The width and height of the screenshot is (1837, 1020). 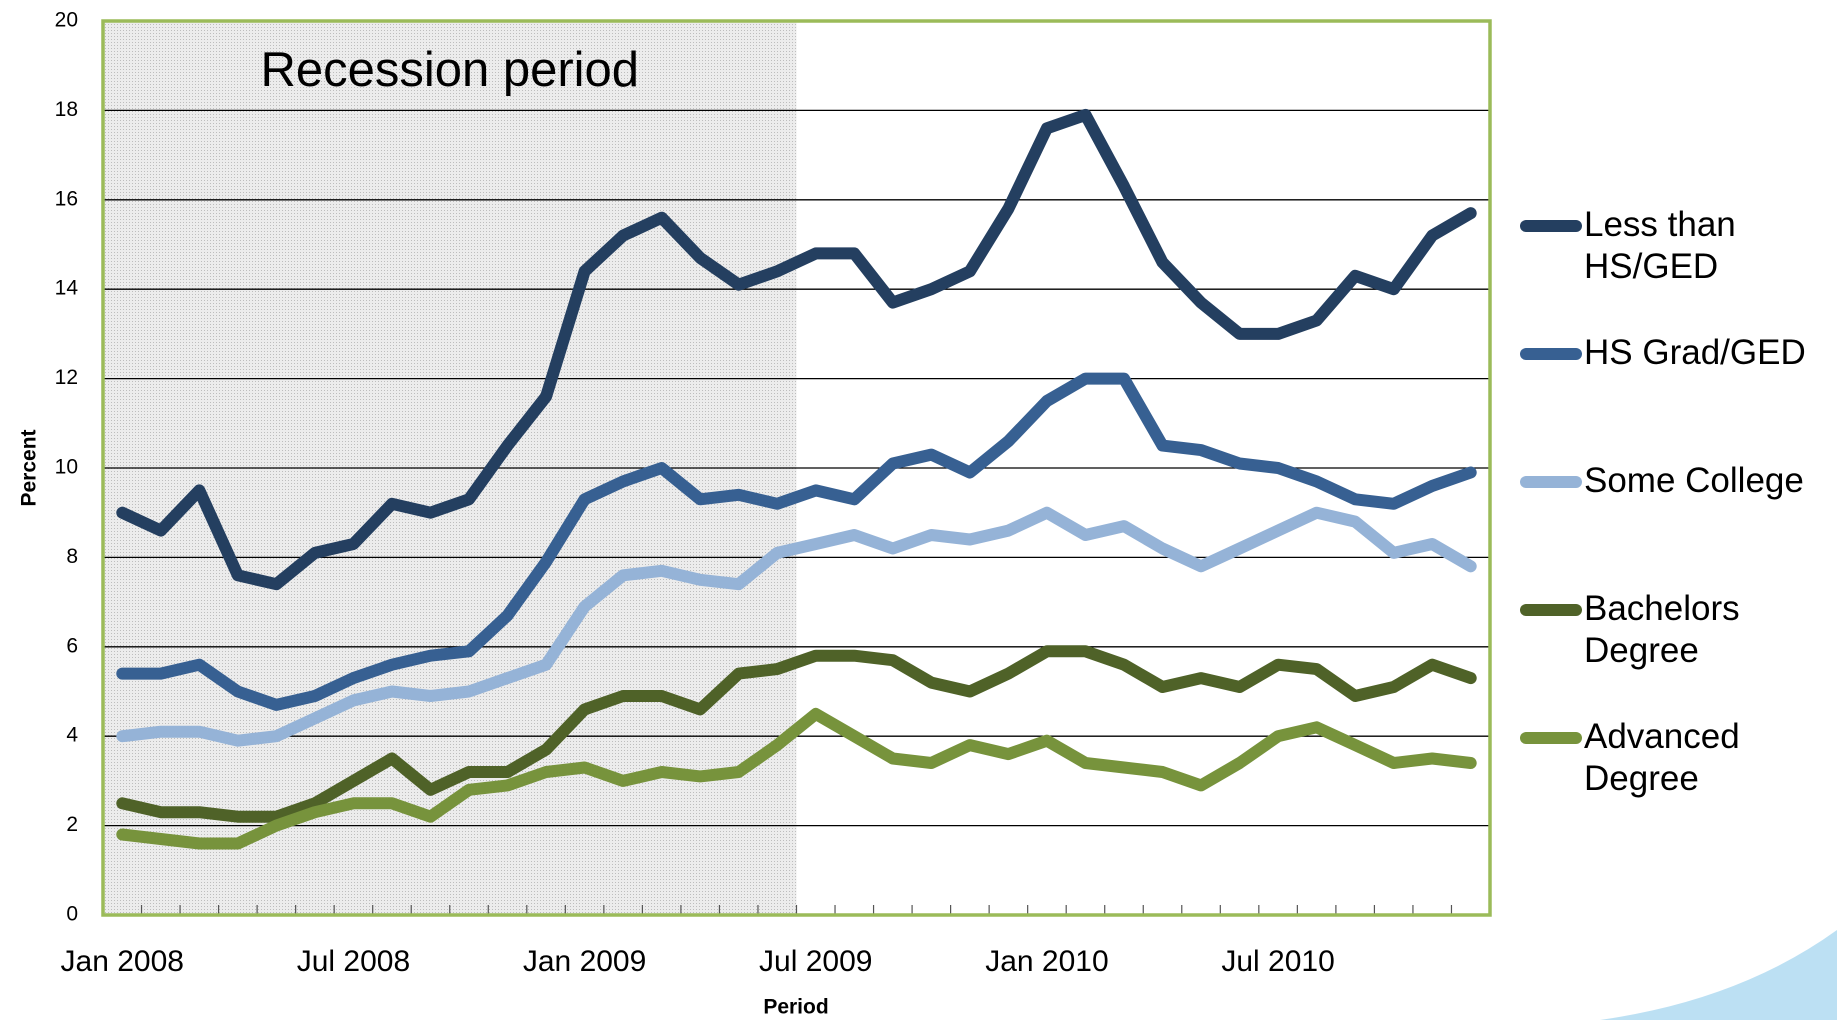 I want to click on legend-label: Bachelors Degree, so click(x=1662, y=629).